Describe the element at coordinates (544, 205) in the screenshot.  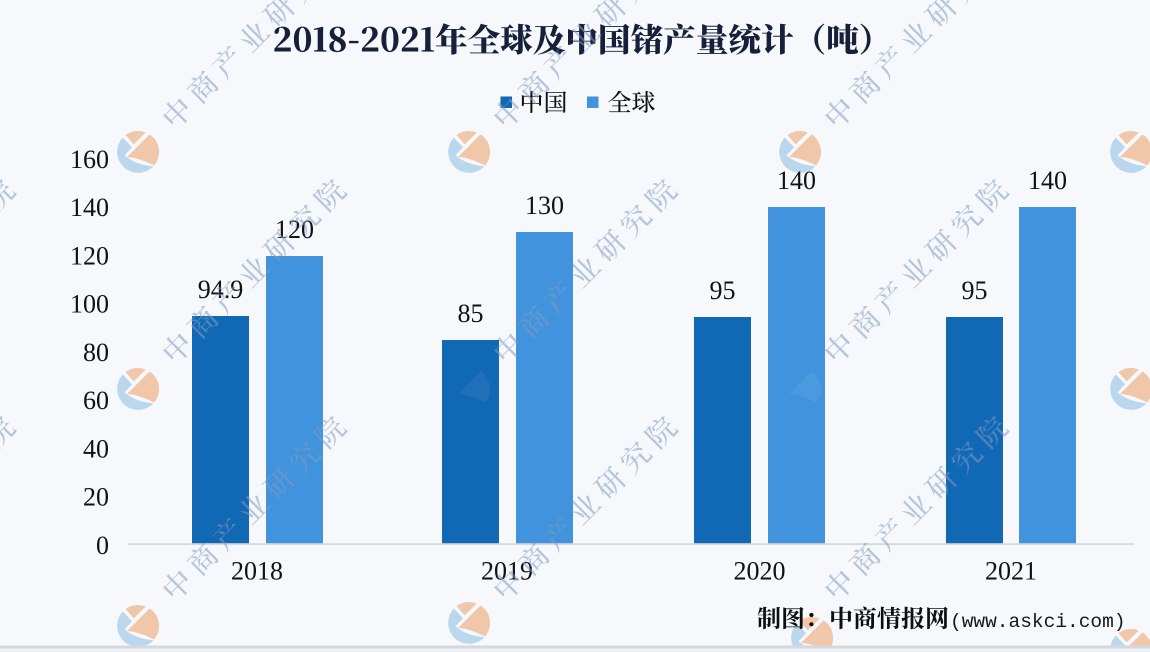
I see `svg-text: 130` at that location.